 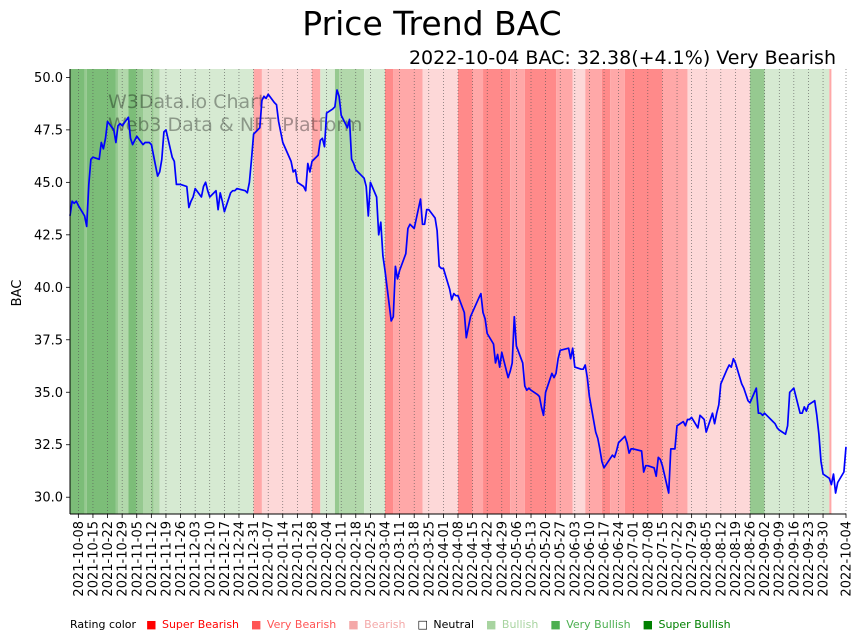 What do you see at coordinates (518, 624) in the screenshot?
I see `legend-item-label: Bullish` at bounding box center [518, 624].